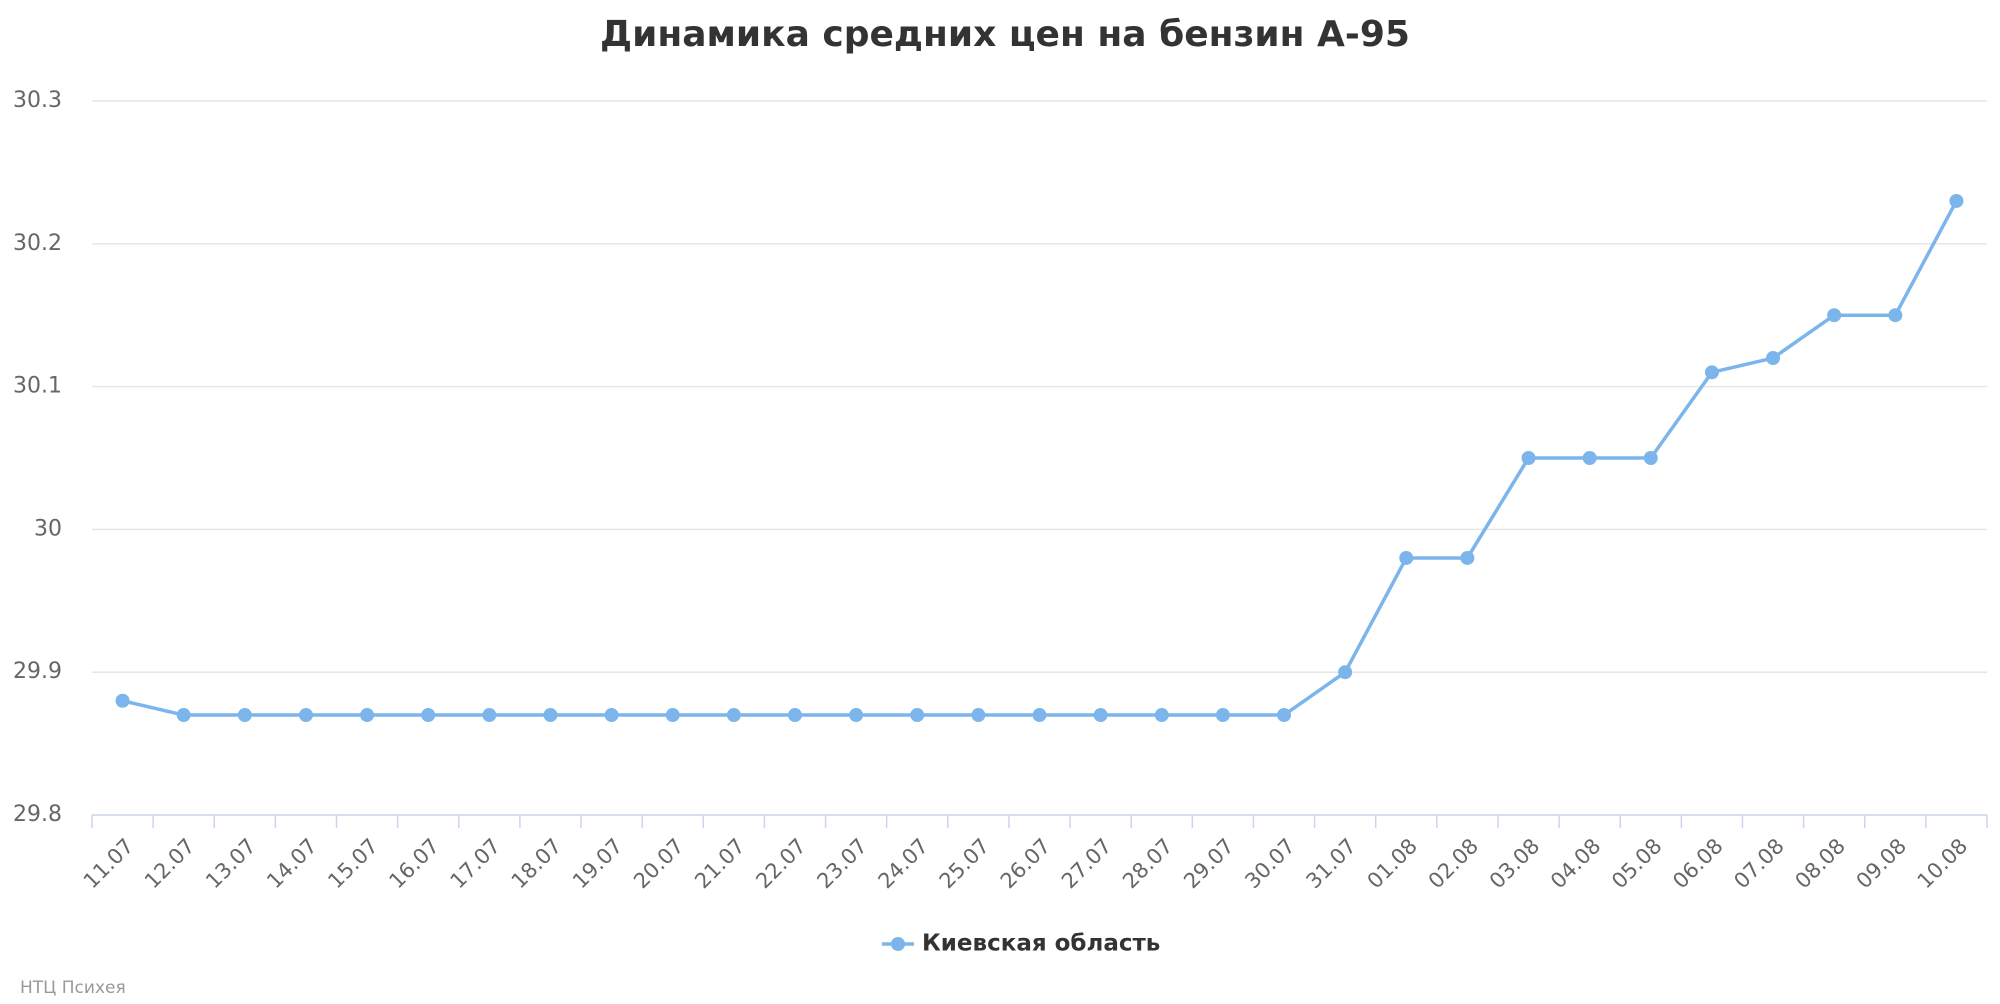 This screenshot has height=1004, width=2000. What do you see at coordinates (352, 863) in the screenshot?
I see `x-tick-label: 15.07` at bounding box center [352, 863].